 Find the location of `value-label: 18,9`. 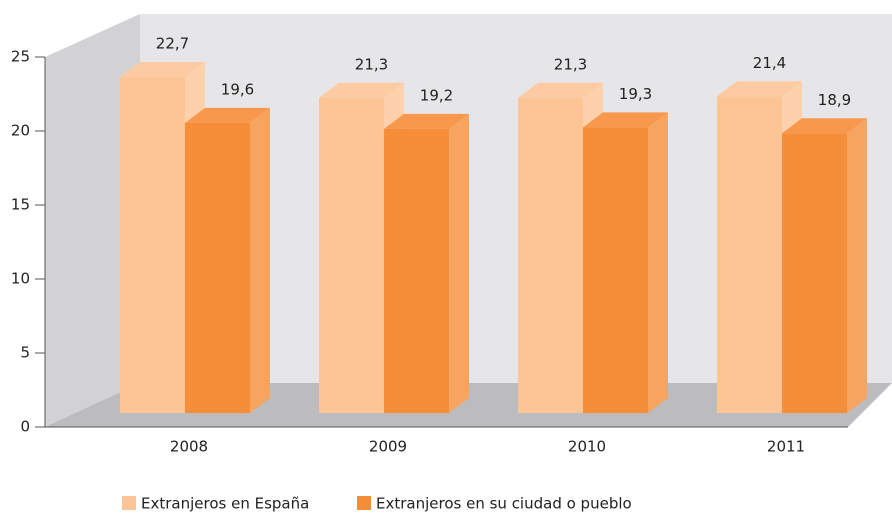

value-label: 18,9 is located at coordinates (834, 100).